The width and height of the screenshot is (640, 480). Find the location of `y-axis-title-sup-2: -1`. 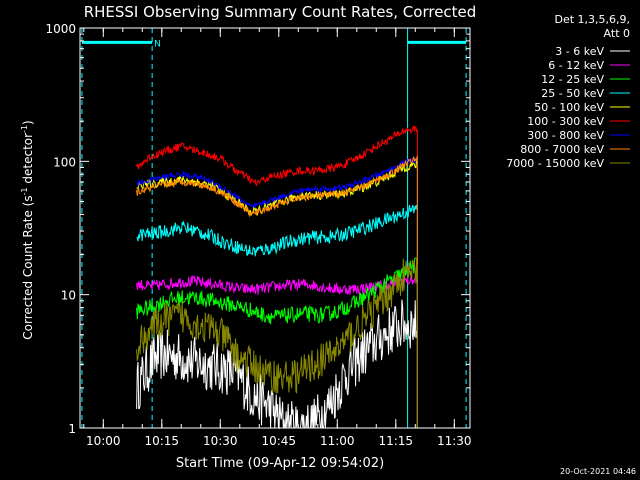

y-axis-title-sup-2: -1 is located at coordinates (24, 129).